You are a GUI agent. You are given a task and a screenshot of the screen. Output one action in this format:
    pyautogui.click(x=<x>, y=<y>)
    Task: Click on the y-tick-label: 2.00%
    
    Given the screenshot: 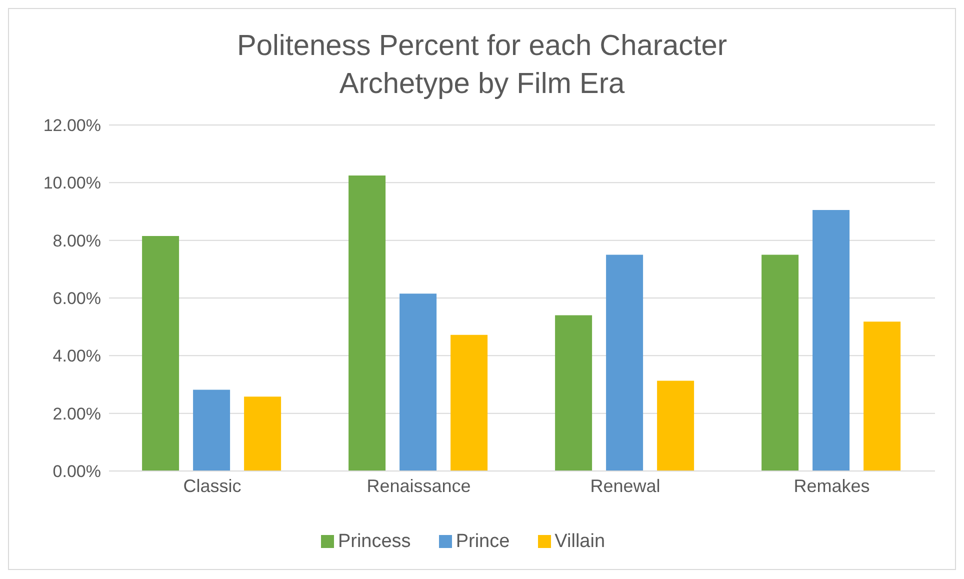 What is the action you would take?
    pyautogui.click(x=76, y=414)
    